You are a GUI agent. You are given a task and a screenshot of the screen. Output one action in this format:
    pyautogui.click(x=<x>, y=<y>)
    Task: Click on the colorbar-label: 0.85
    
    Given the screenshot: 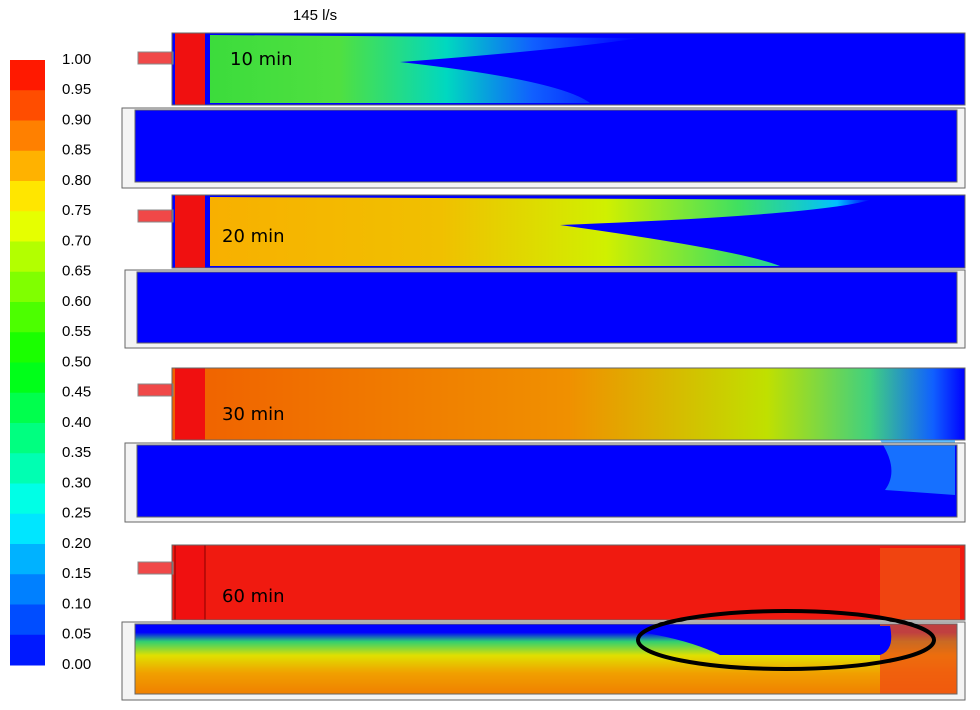 What is the action you would take?
    pyautogui.click(x=76, y=150)
    